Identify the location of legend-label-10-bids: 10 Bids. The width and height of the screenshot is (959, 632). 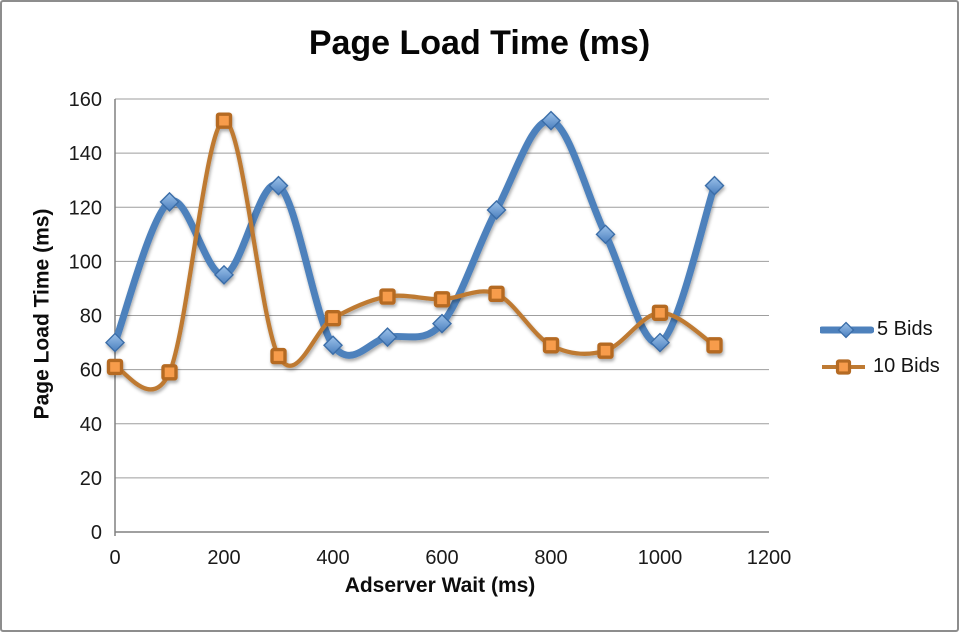
(906, 366).